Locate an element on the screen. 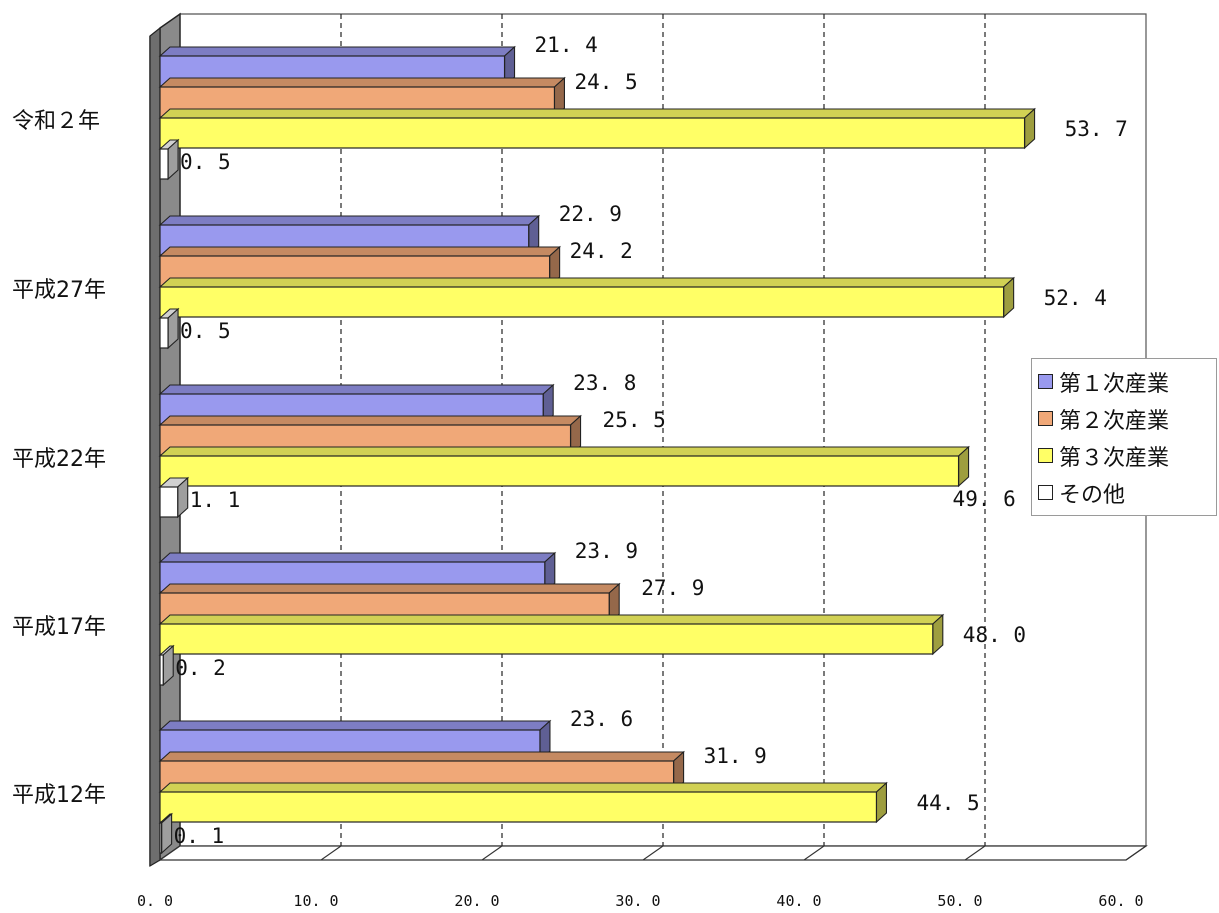  category-label: 平成17年 is located at coordinates (59, 627).